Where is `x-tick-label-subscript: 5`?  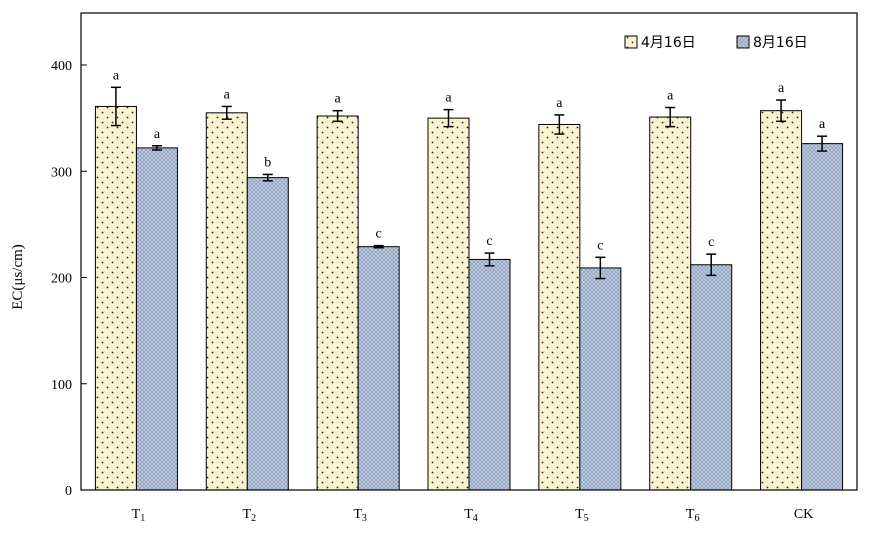
x-tick-label-subscript: 5 is located at coordinates (586, 518).